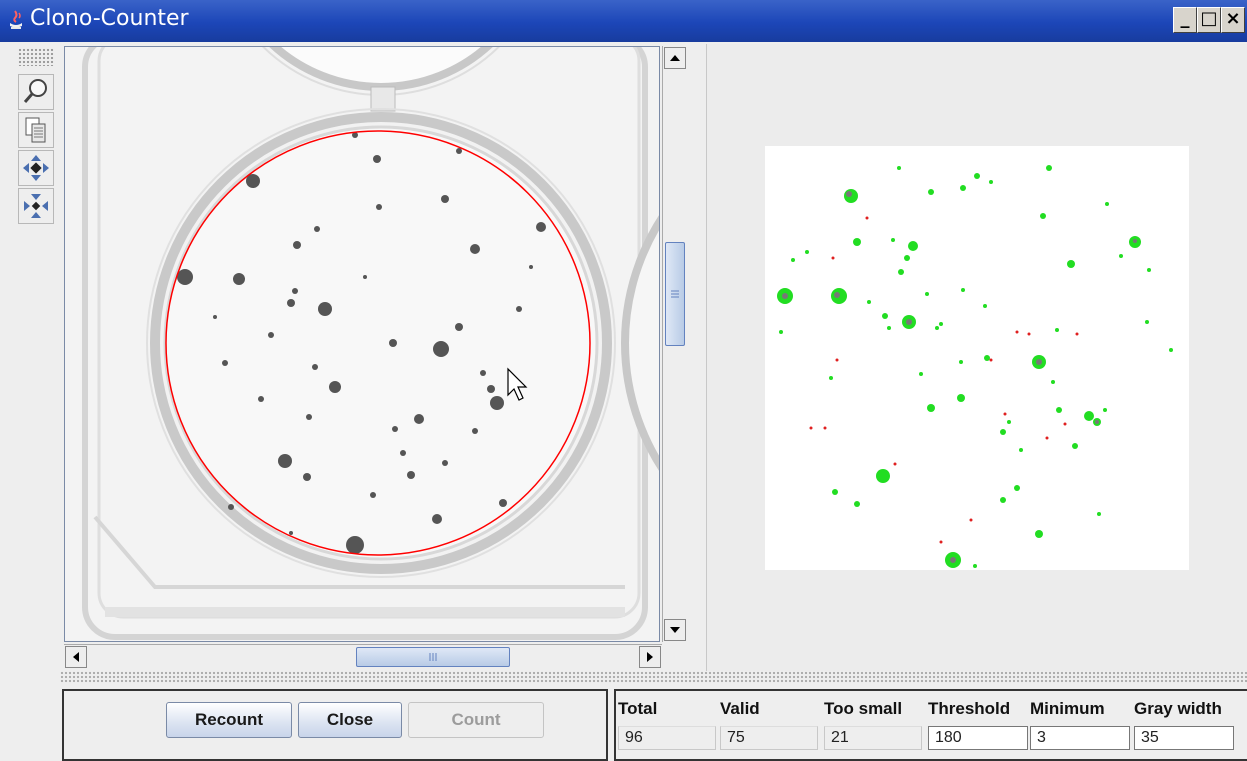  What do you see at coordinates (517, 384) in the screenshot?
I see `mouse-cursor` at bounding box center [517, 384].